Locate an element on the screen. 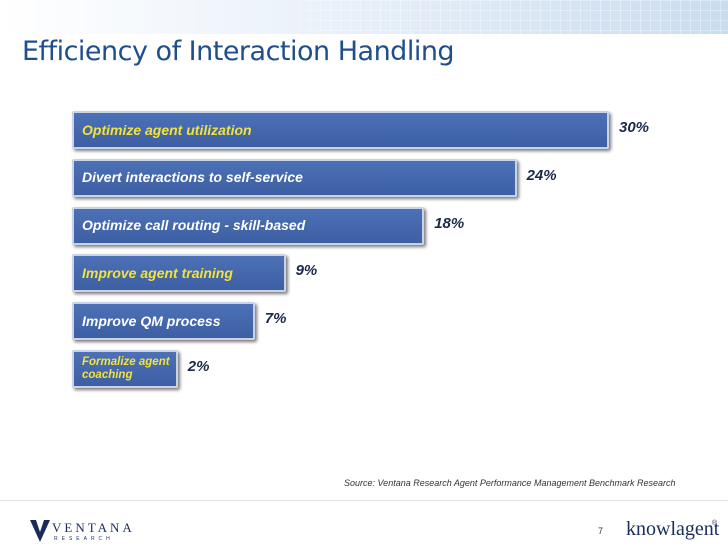 Image resolution: width=728 pixels, height=546 pixels. bar: Optimize call routing - skill-based is located at coordinates (248, 225).